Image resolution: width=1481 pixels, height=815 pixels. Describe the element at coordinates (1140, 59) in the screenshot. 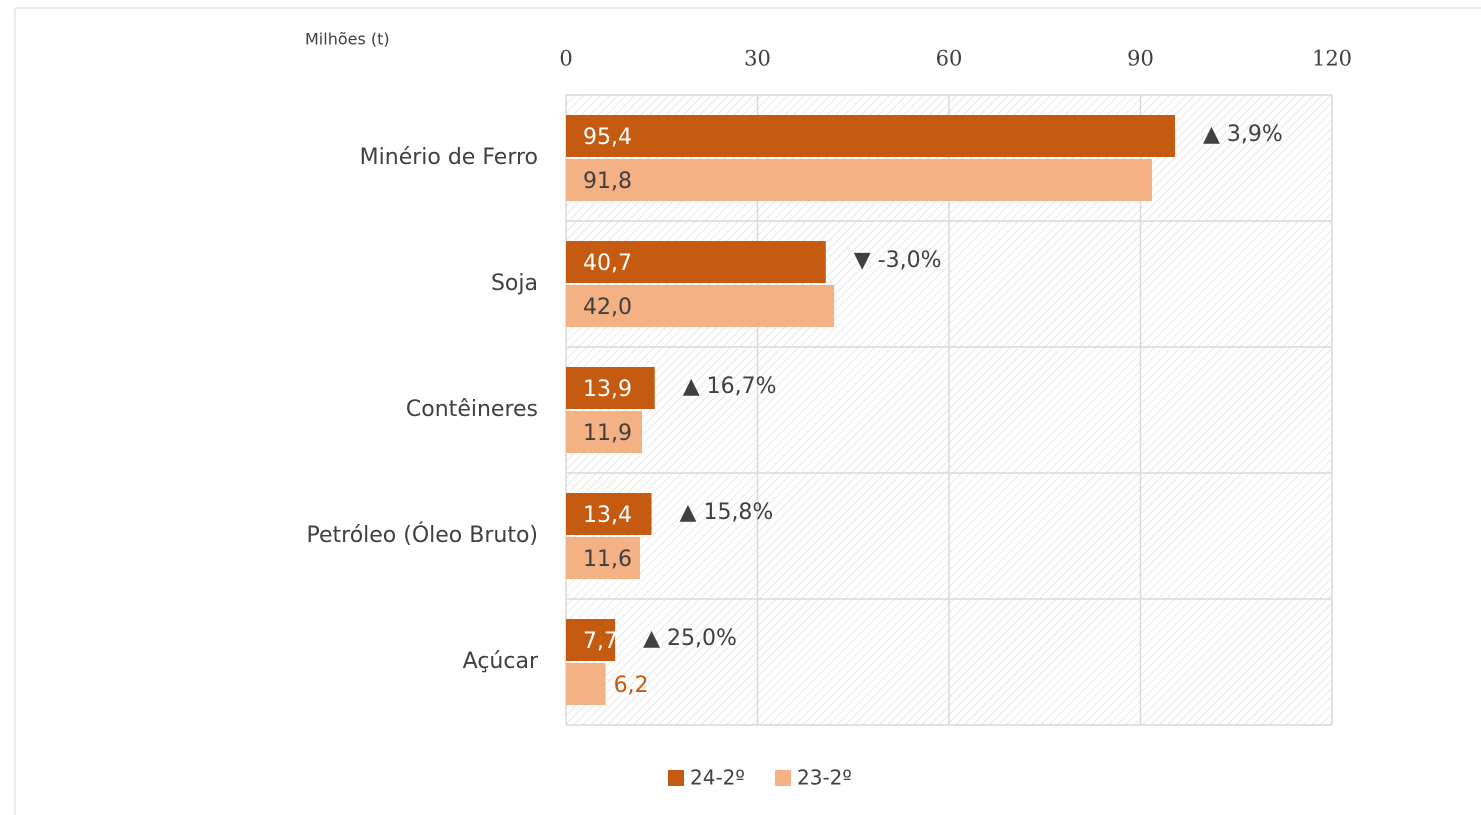

I see `x-tick-label: 90` at that location.